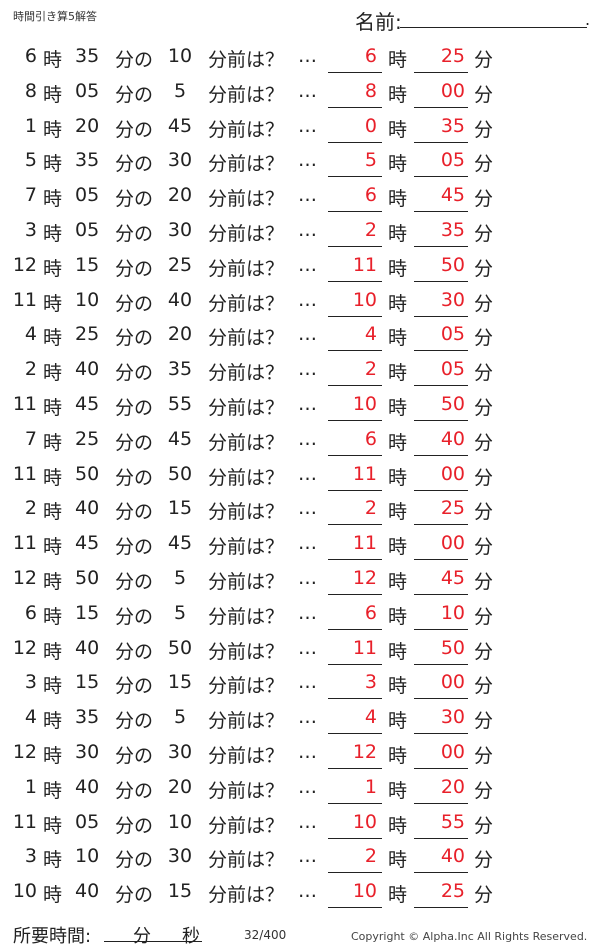 The width and height of the screenshot is (600, 949). What do you see at coordinates (300, 649) in the screenshot?
I see `problem-row: 12 時 40 分の 50 分前は？ … 11 時 50 分` at bounding box center [300, 649].